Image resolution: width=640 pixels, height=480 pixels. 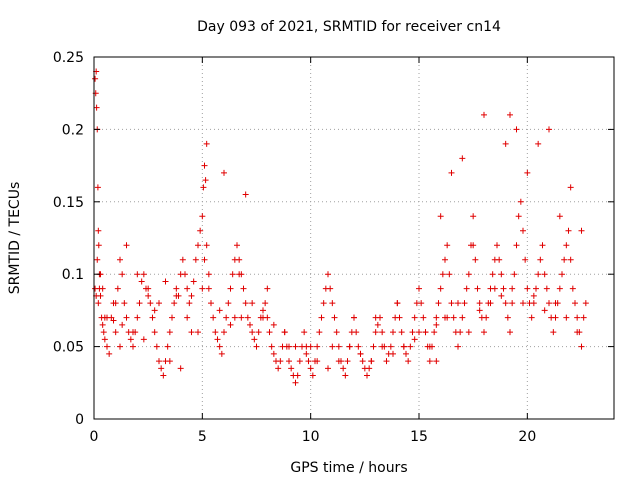 I want to click on x-tick-label: 15, so click(x=419, y=437).